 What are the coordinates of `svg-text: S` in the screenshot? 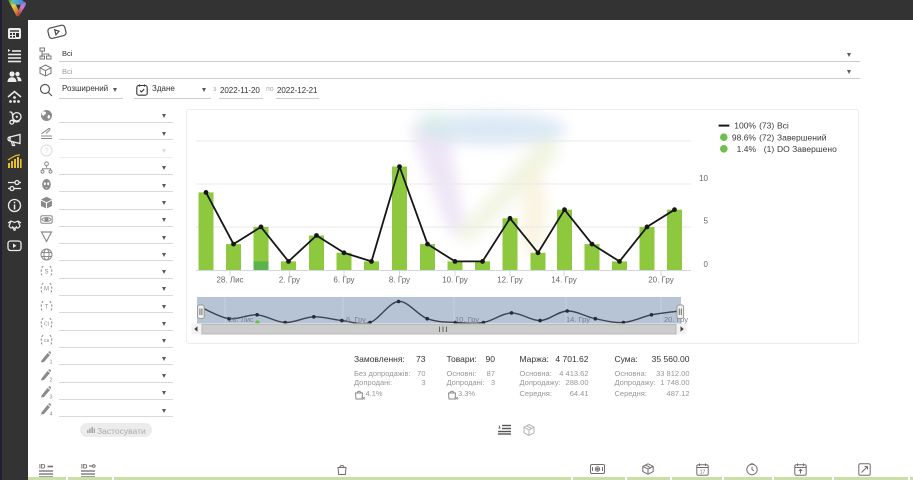 It's located at (46, 273).